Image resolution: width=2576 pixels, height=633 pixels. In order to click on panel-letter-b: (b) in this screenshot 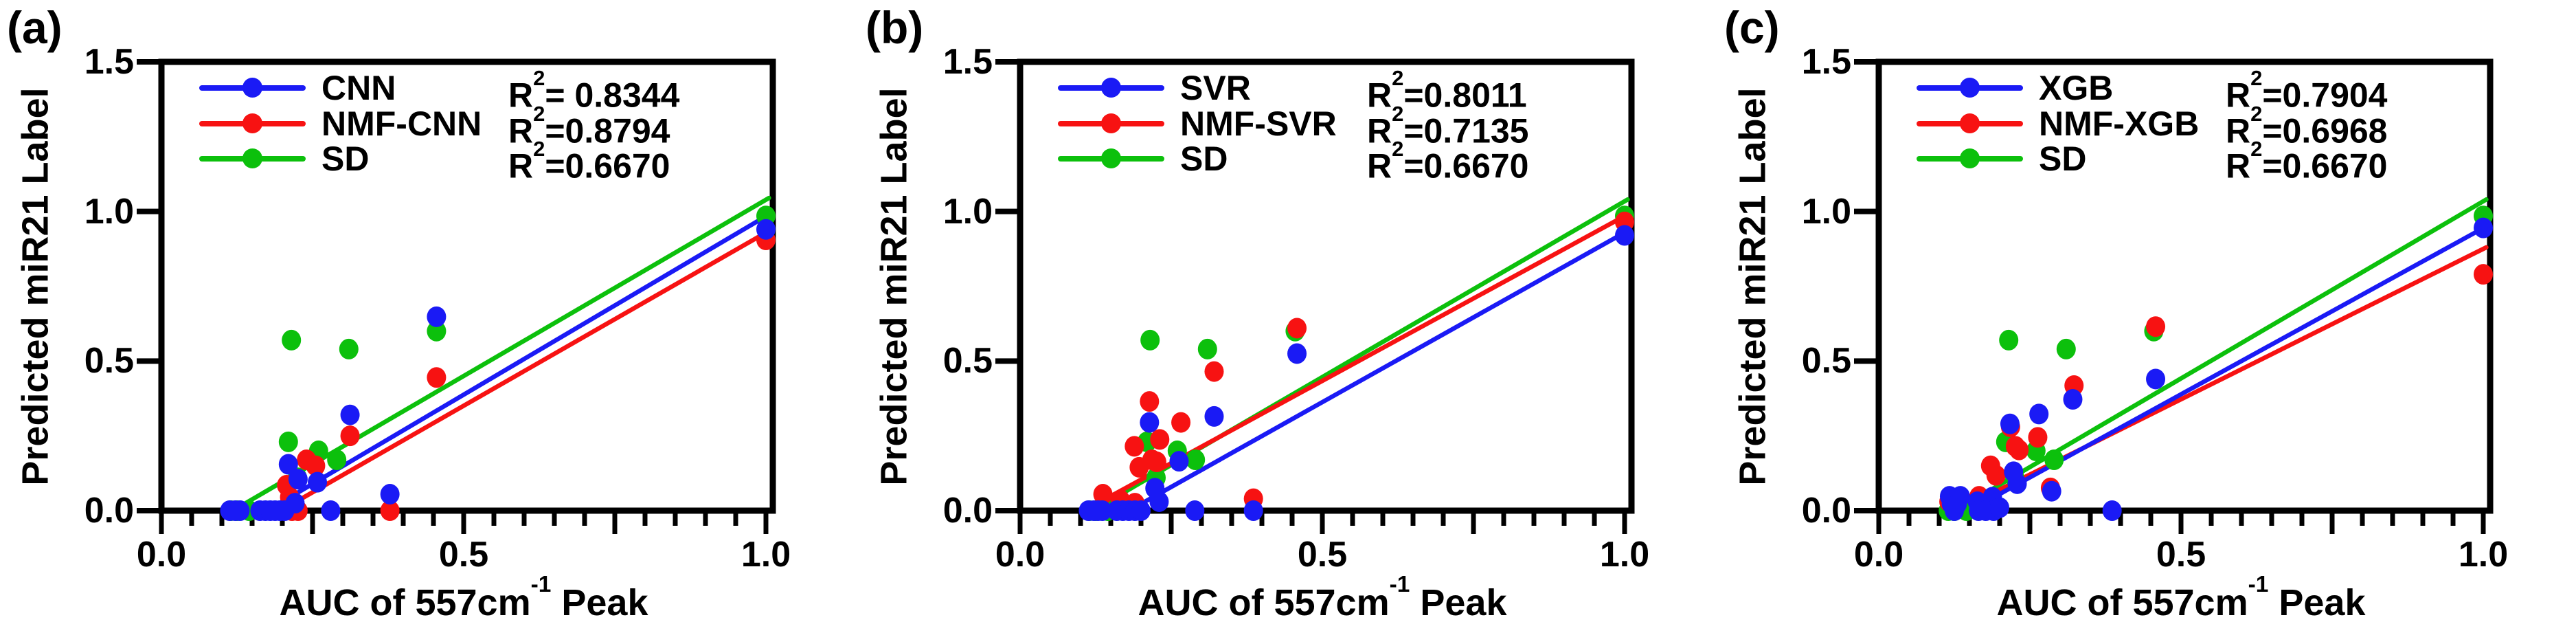, I will do `click(895, 27)`.